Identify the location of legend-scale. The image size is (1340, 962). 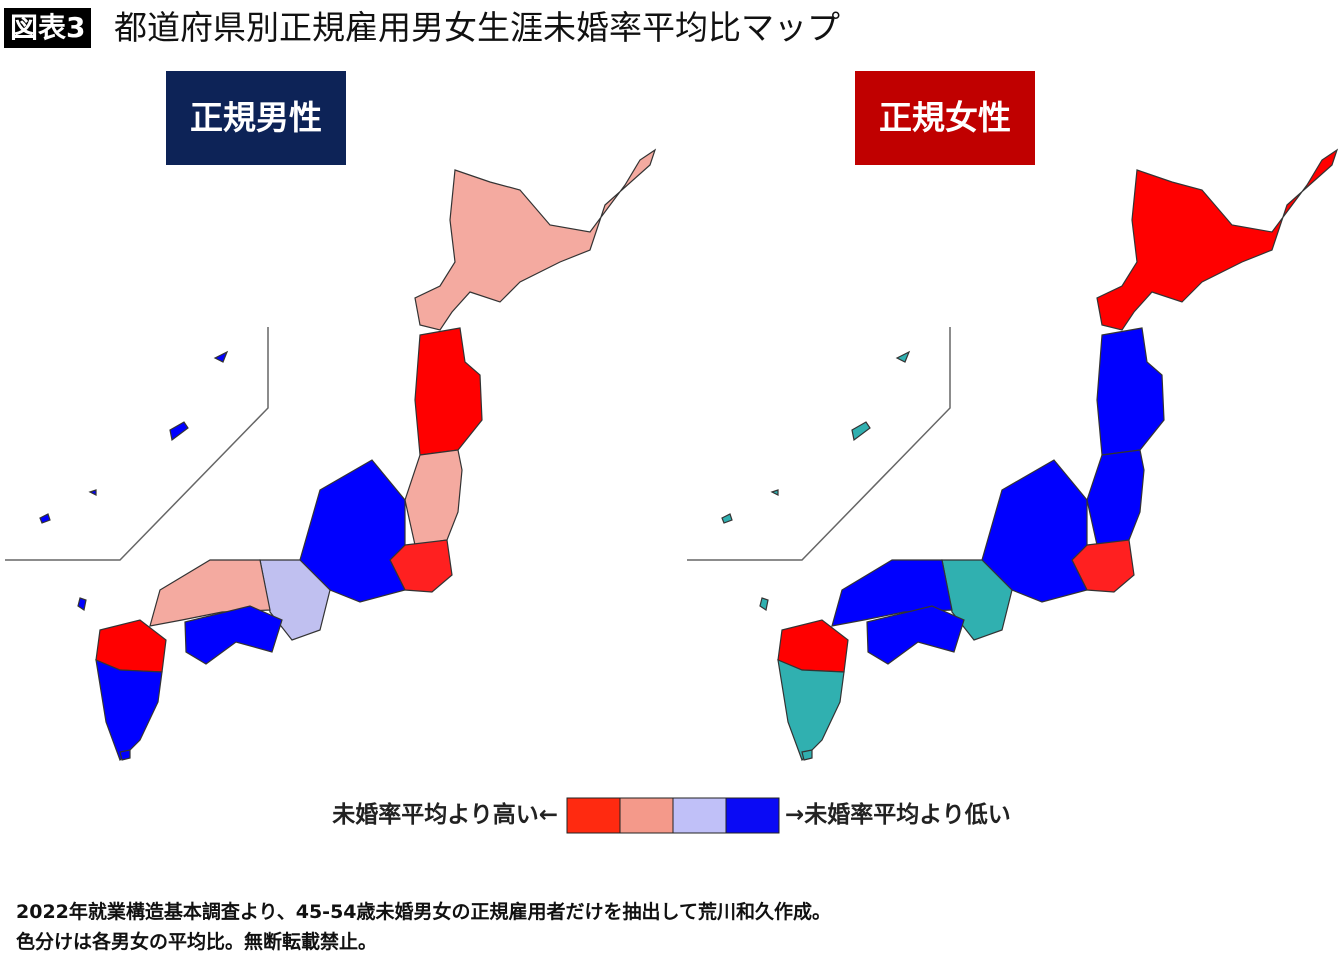
(673, 815).